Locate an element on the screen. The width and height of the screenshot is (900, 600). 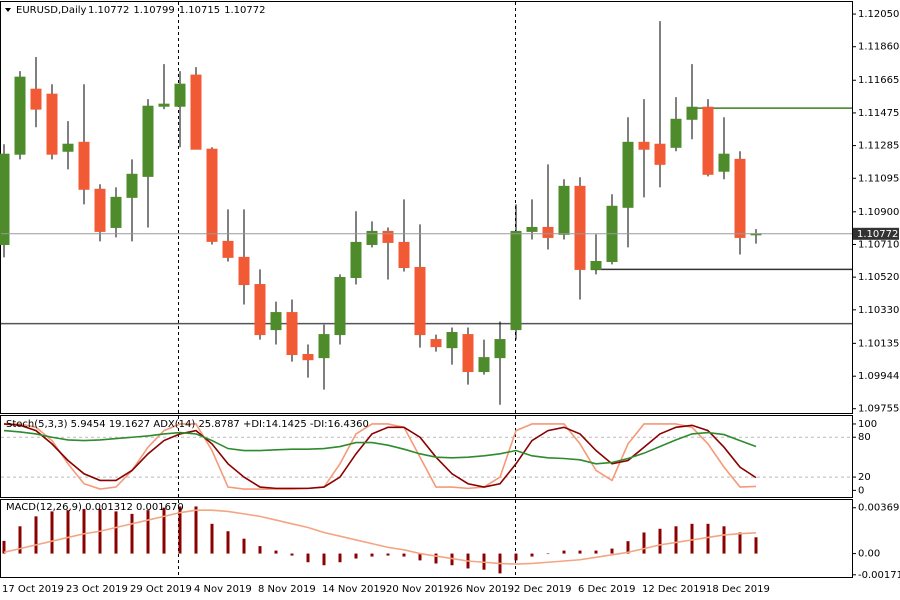
x-tick-label: 18 Dec 2019 is located at coordinates (738, 589).